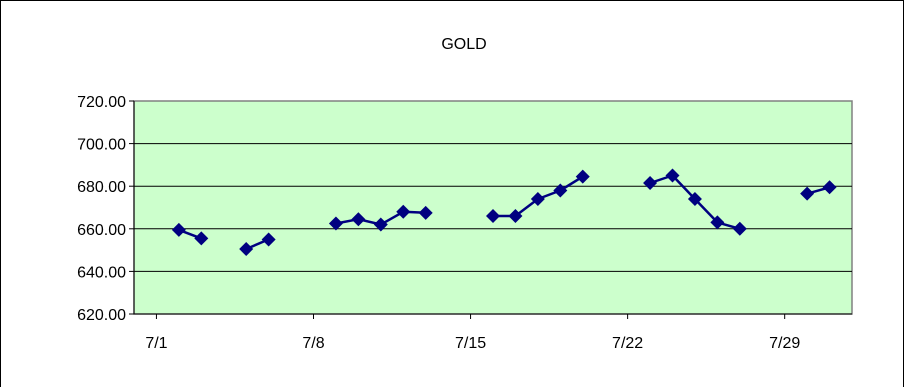 The width and height of the screenshot is (904, 388). I want to click on y-tick-label: 680.00, so click(101, 187).